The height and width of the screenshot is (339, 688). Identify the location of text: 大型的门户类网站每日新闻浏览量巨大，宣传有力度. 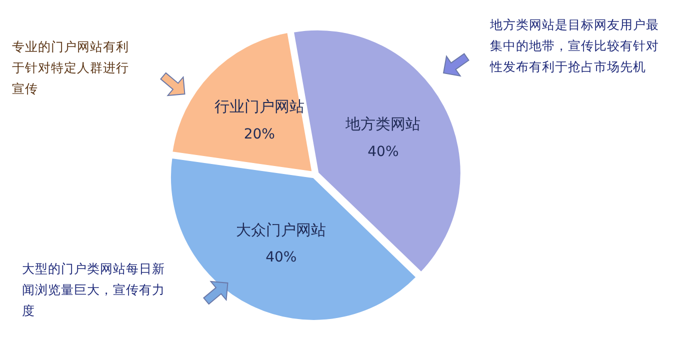
(94, 290).